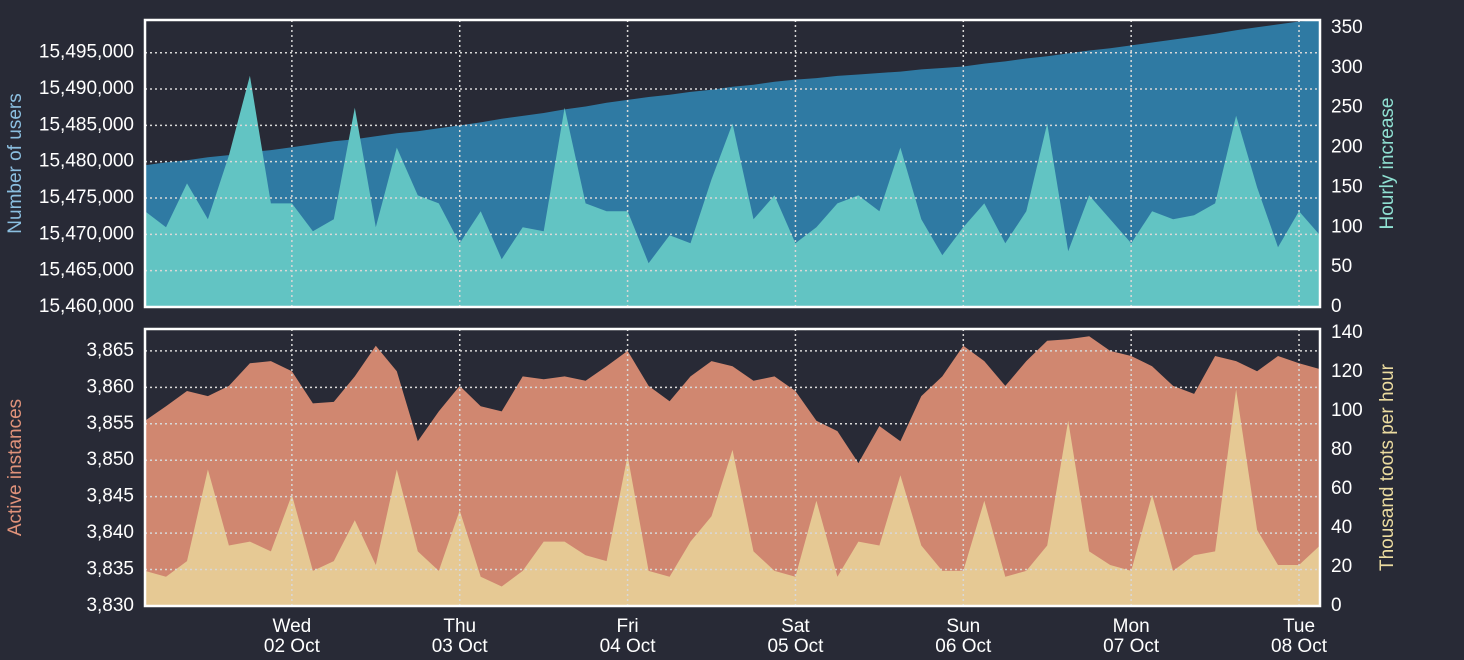  I want to click on x-tick-label: Mon, so click(1131, 626).